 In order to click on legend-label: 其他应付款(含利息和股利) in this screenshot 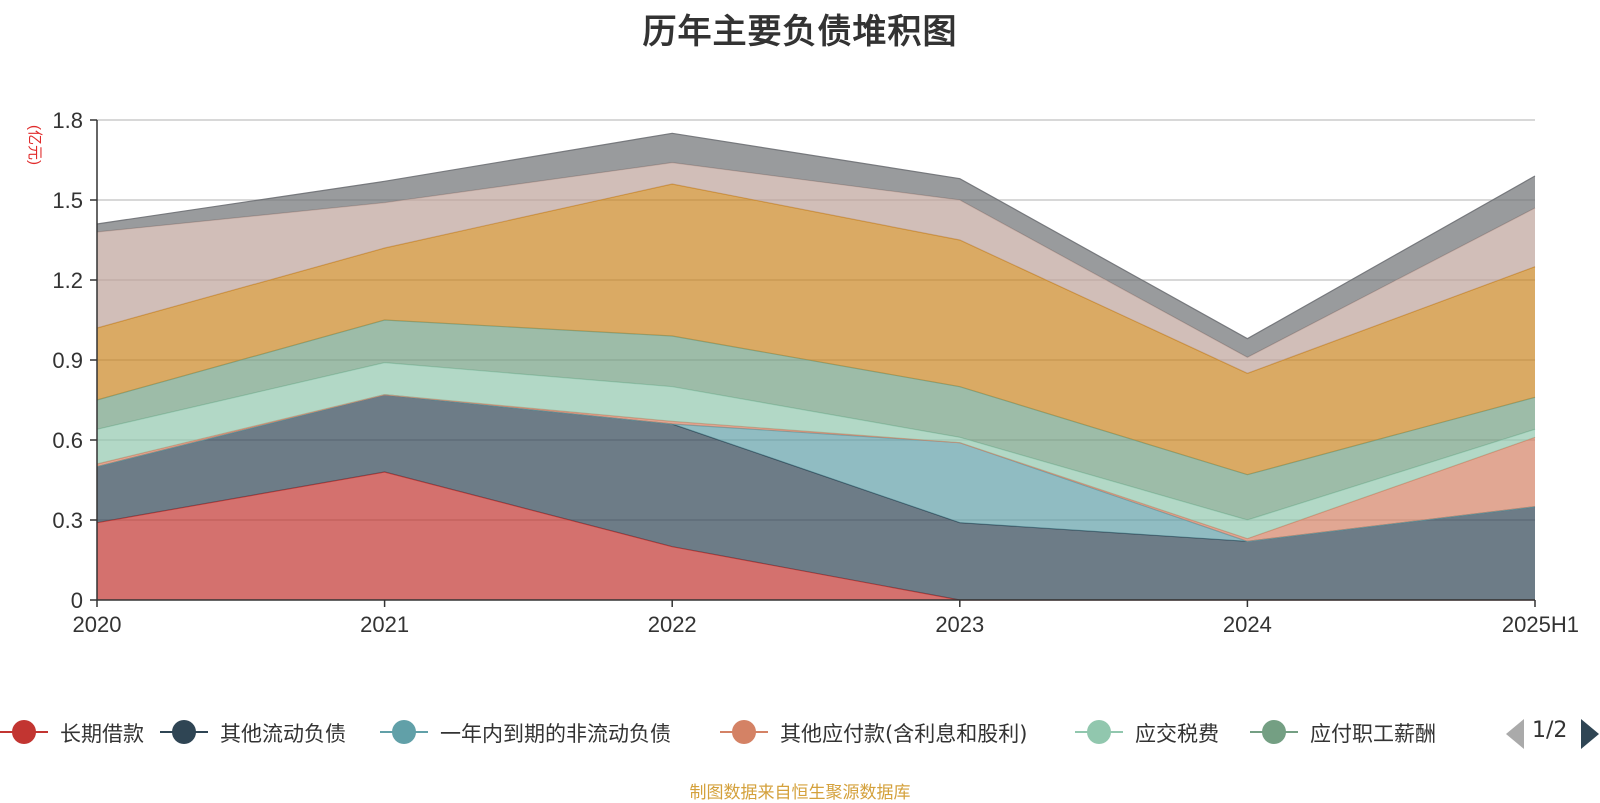, I will do `click(904, 734)`.